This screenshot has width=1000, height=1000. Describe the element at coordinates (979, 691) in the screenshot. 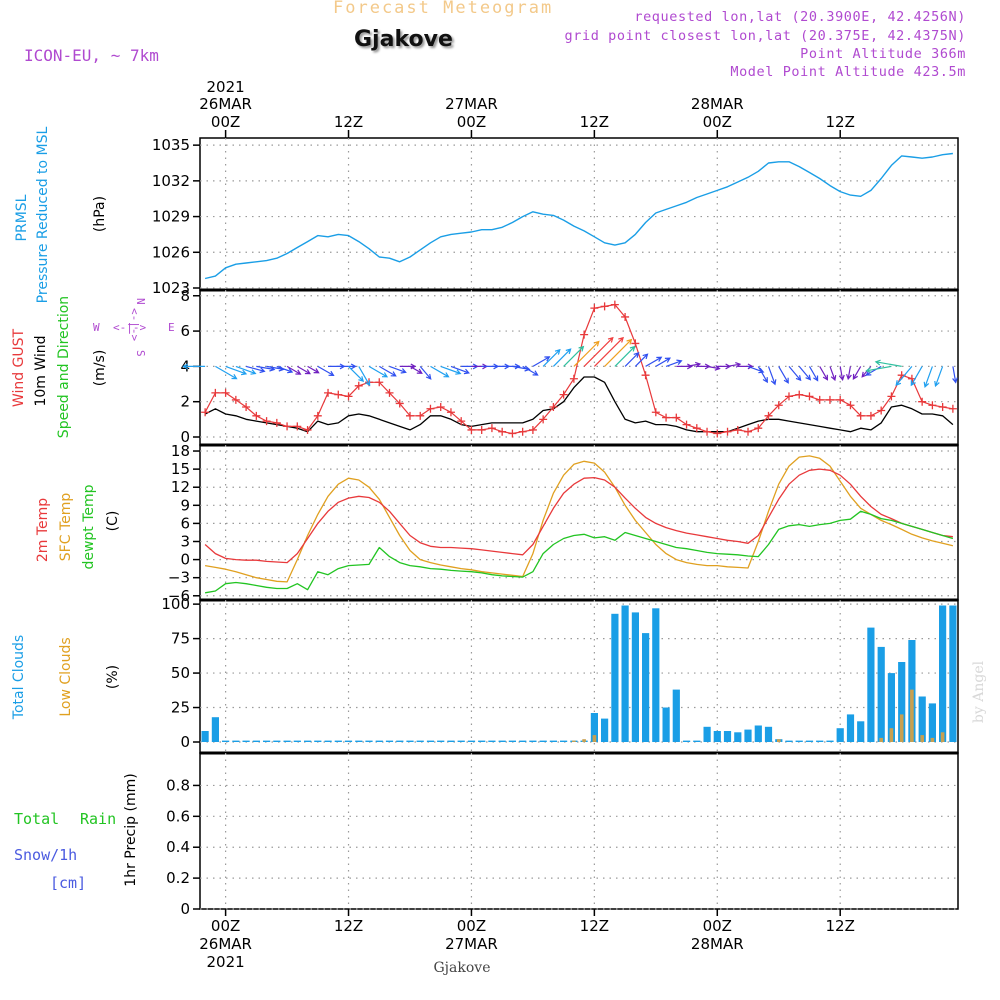

I see `watermark: by Angel` at that location.